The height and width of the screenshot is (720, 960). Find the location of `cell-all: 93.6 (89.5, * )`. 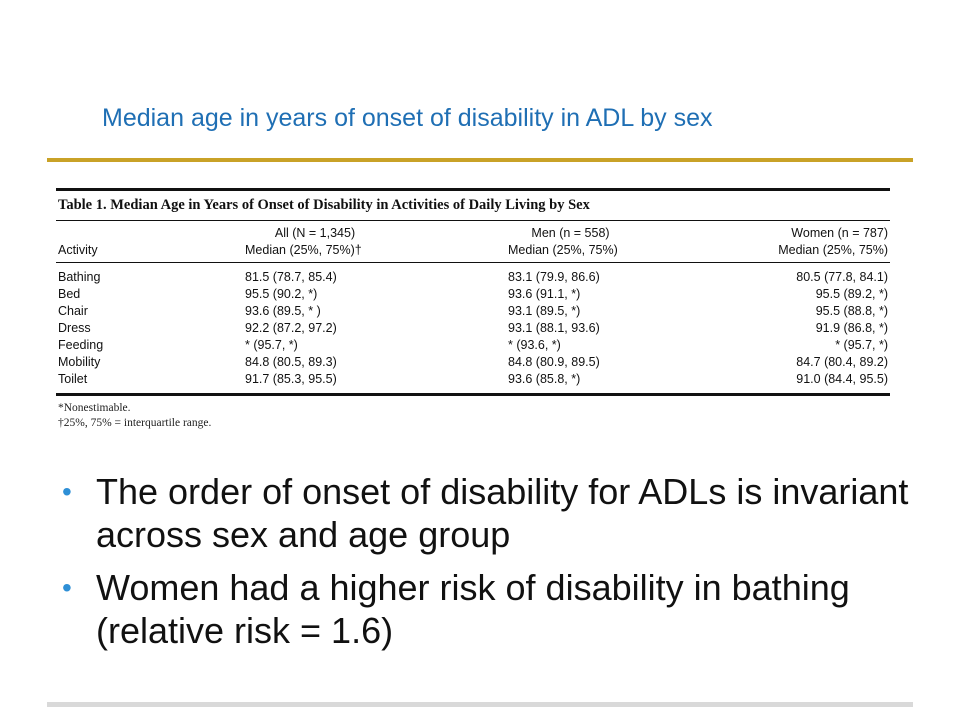

cell-all: 93.6 (89.5, * ) is located at coordinates (283, 311).